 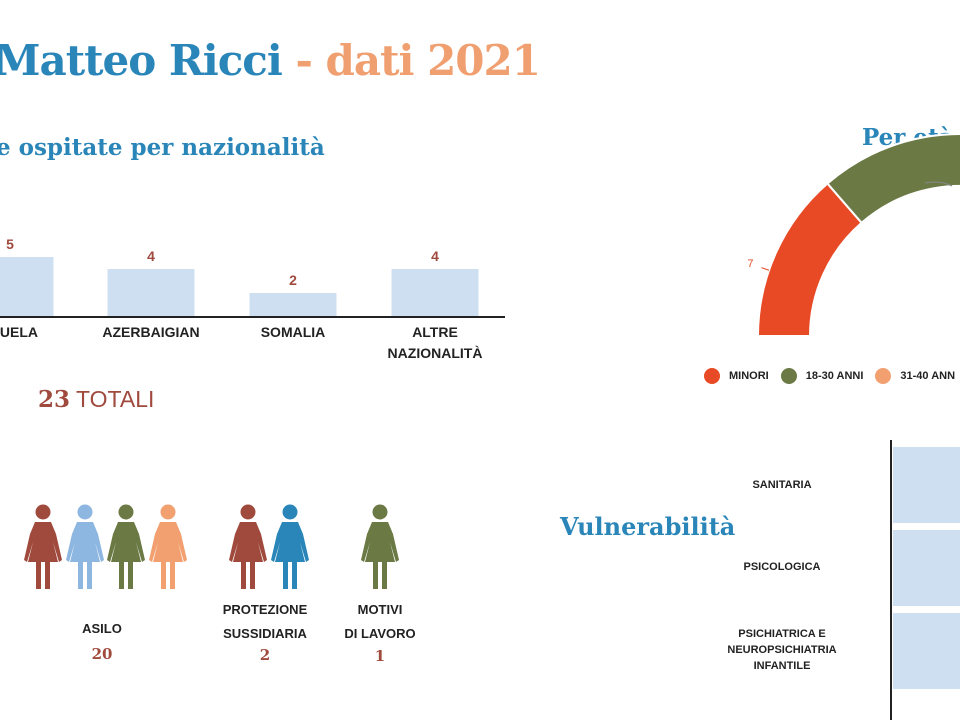 What do you see at coordinates (858, 235) in the screenshot?
I see `age-donut` at bounding box center [858, 235].